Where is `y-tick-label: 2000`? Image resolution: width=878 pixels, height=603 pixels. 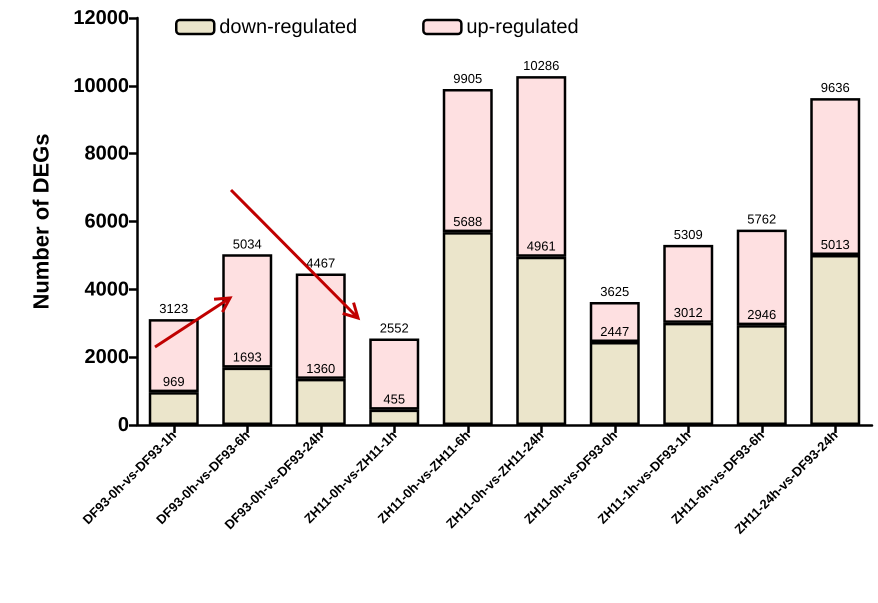
y-tick-label: 2000 is located at coordinates (106, 357).